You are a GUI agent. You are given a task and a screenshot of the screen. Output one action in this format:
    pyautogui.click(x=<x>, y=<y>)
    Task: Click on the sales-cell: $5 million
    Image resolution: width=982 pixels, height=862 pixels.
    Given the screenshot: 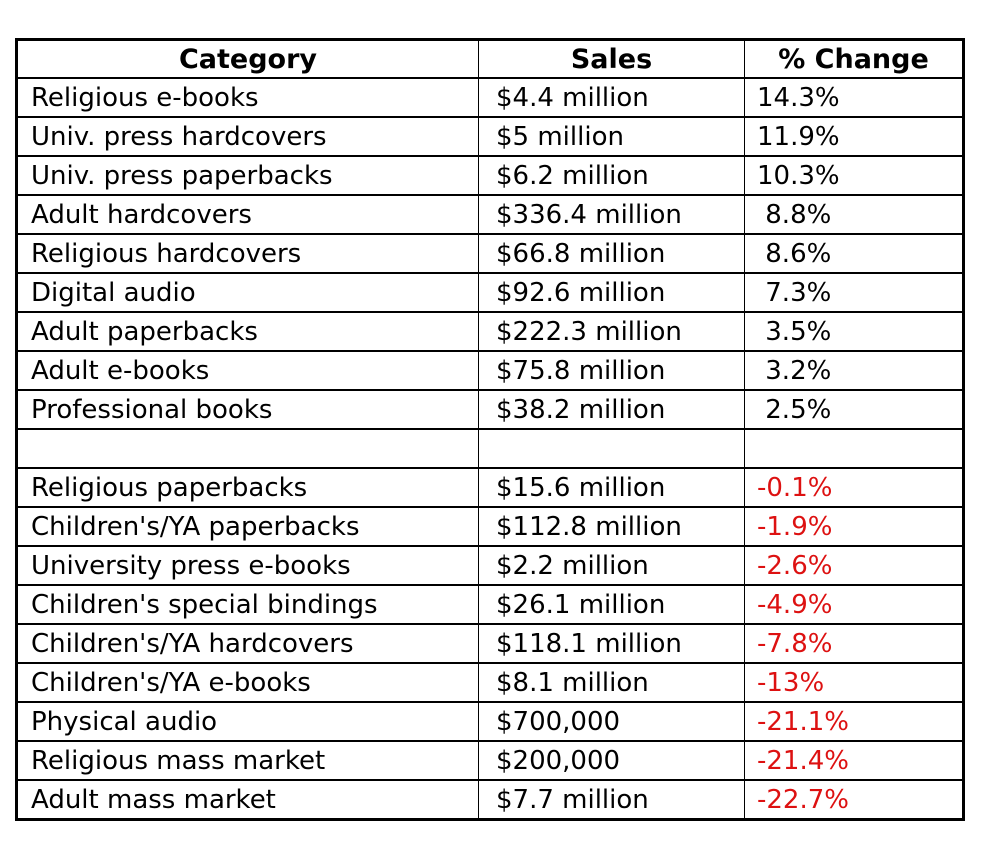 What is the action you would take?
    pyautogui.click(x=611, y=136)
    